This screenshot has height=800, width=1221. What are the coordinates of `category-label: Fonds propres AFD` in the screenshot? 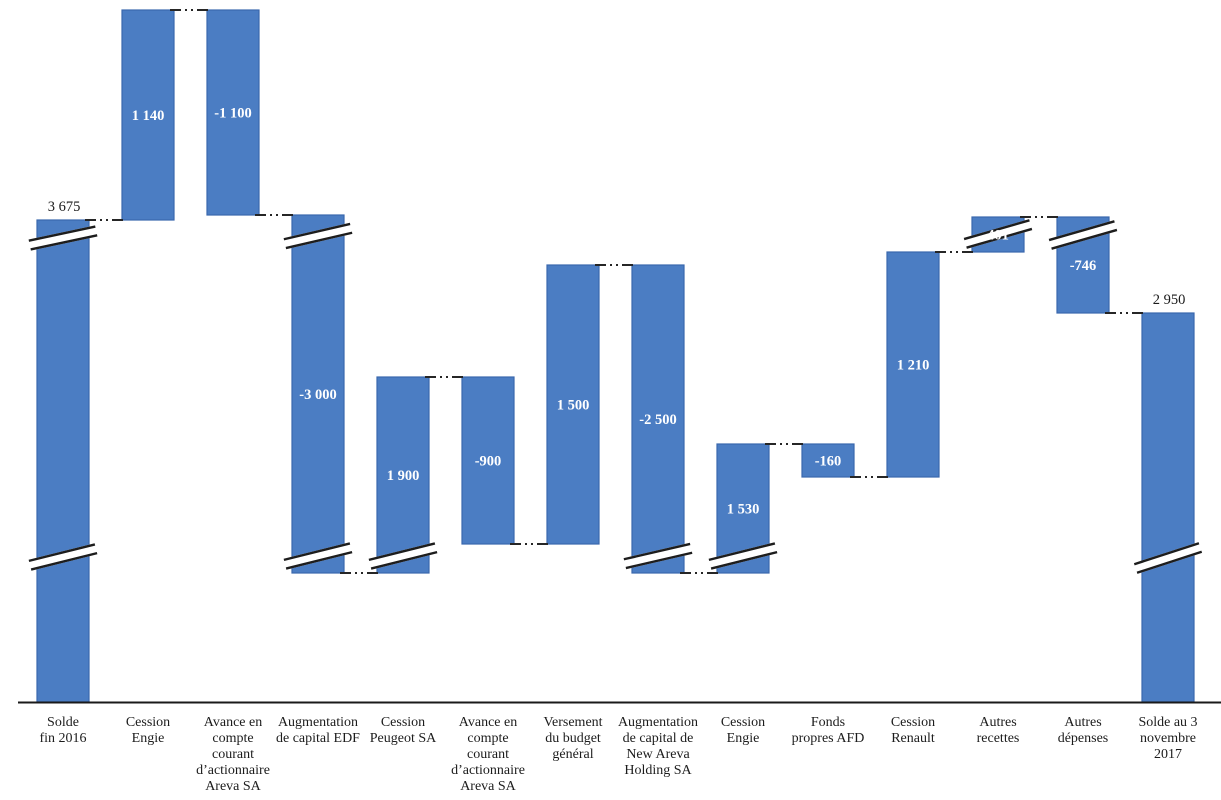 It's located at (828, 730).